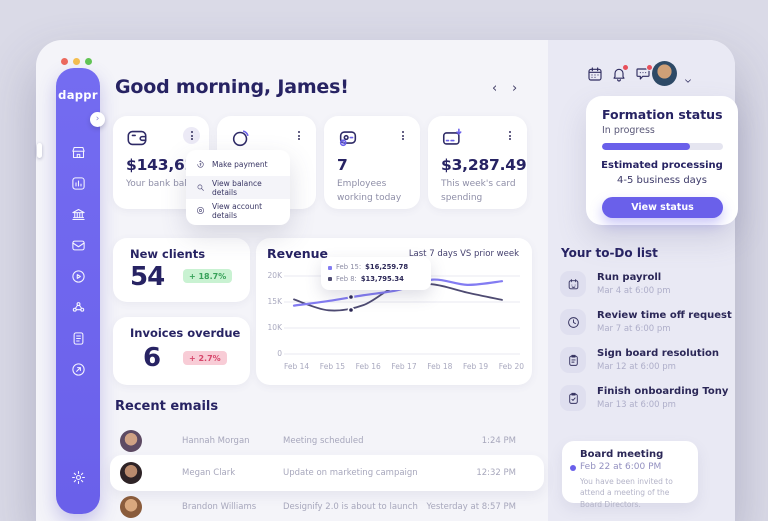 The height and width of the screenshot is (521, 768). I want to click on todo-item: Sign board resolution Mar 12 at 6:00 pm, so click(646, 362).